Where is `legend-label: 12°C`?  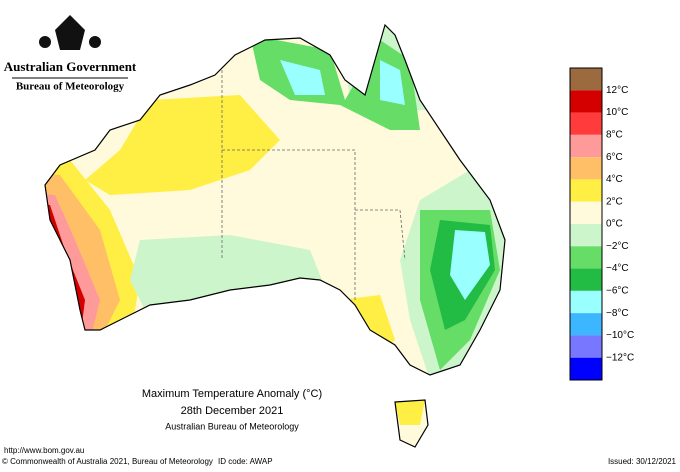
legend-label: 12°C is located at coordinates (617, 90).